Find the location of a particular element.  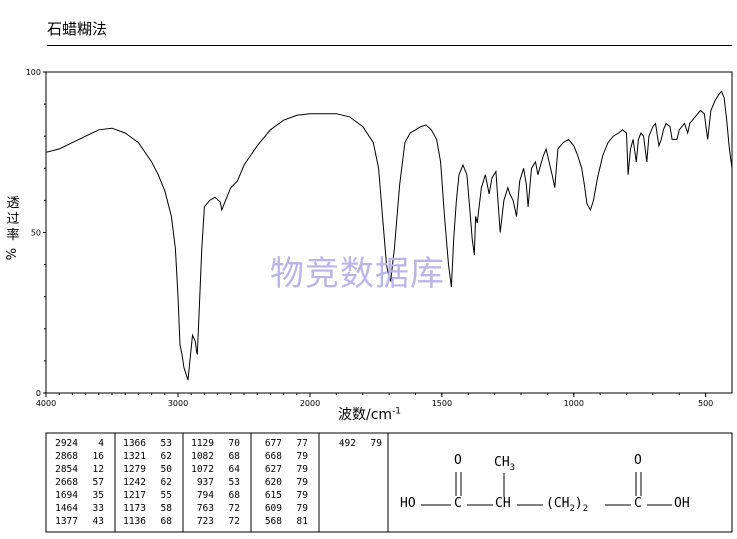

peak-row: 1129 70 is located at coordinates (214, 443).